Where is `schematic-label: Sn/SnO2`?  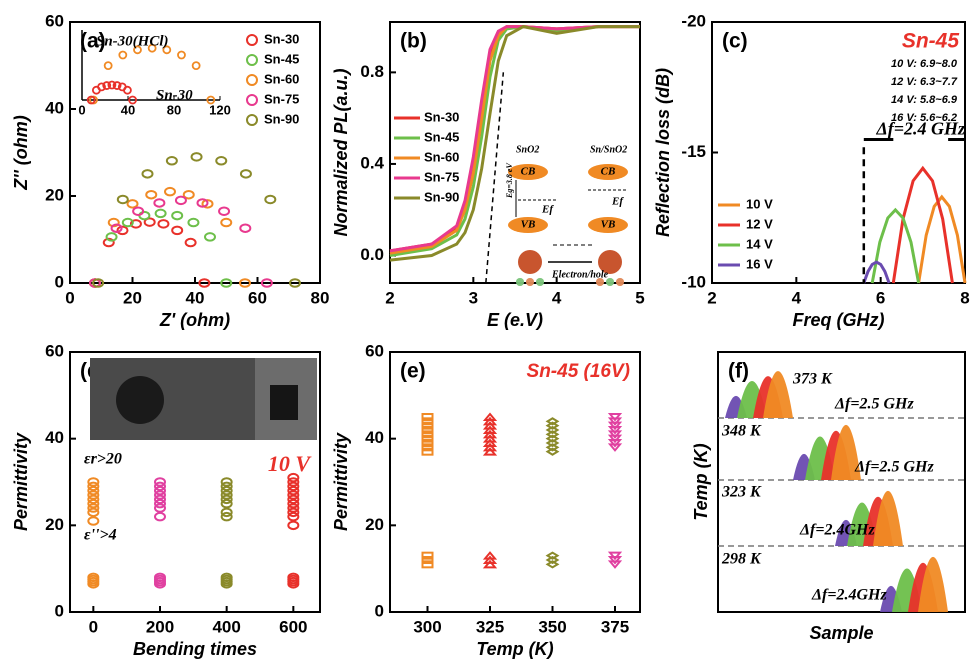 schematic-label: Sn/SnO2 is located at coordinates (608, 149).